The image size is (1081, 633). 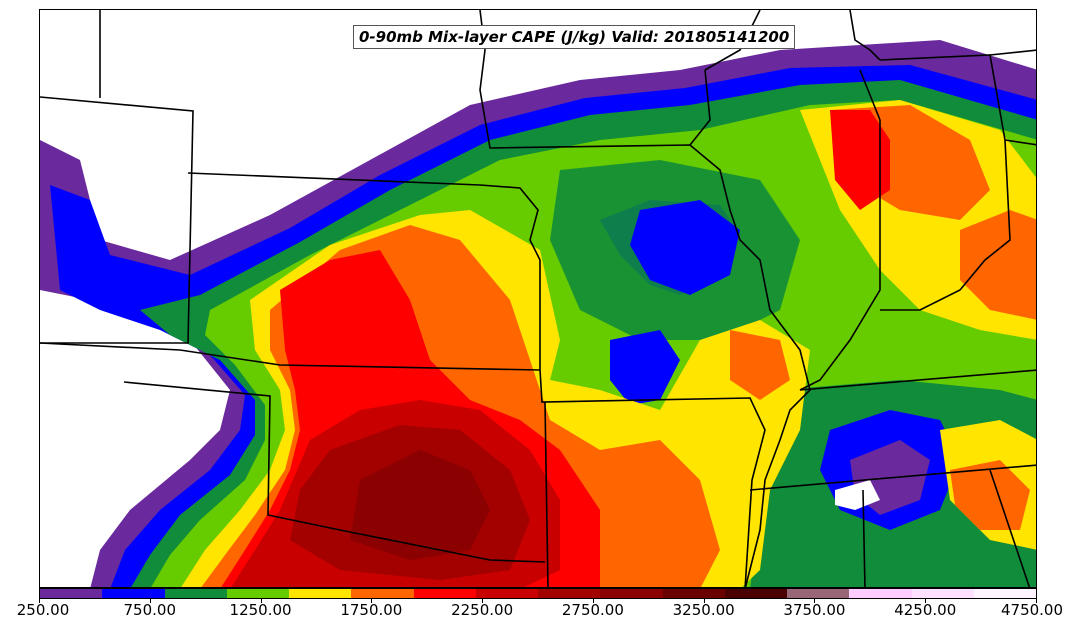 I want to click on cape-orange-center, so click(x=760, y=365).